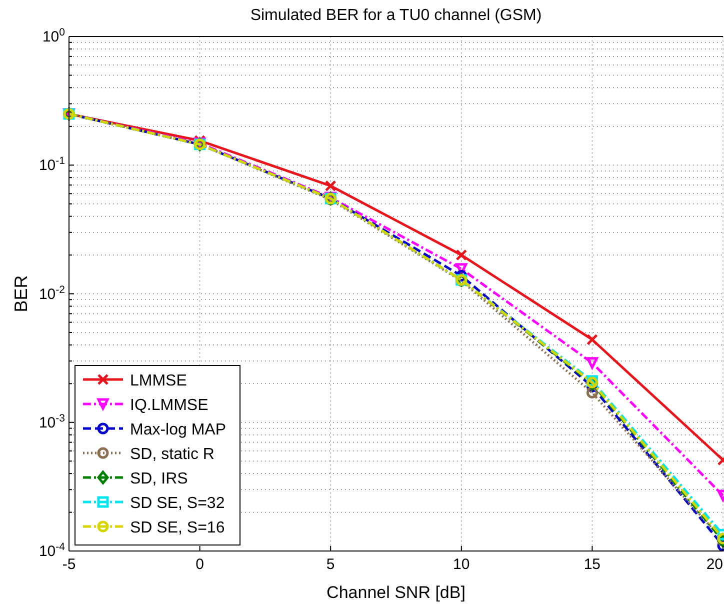 The height and width of the screenshot is (606, 724). What do you see at coordinates (461, 564) in the screenshot?
I see `x-tick-label: 10` at bounding box center [461, 564].